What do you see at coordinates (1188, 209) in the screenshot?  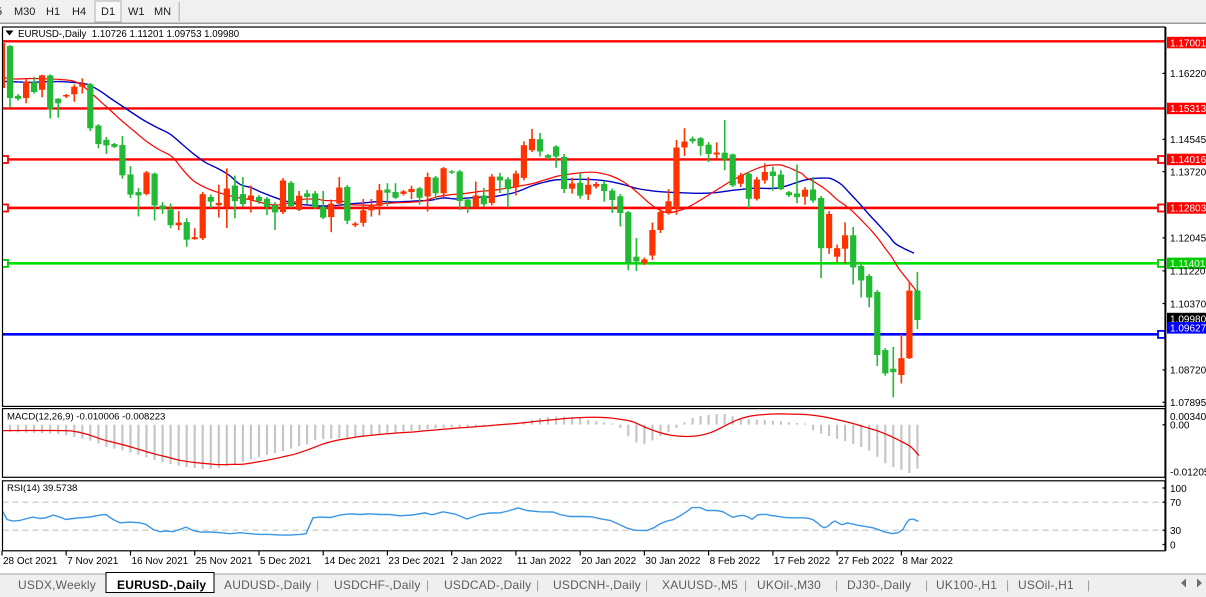 I see `svg-text: 1.12803` at bounding box center [1188, 209].